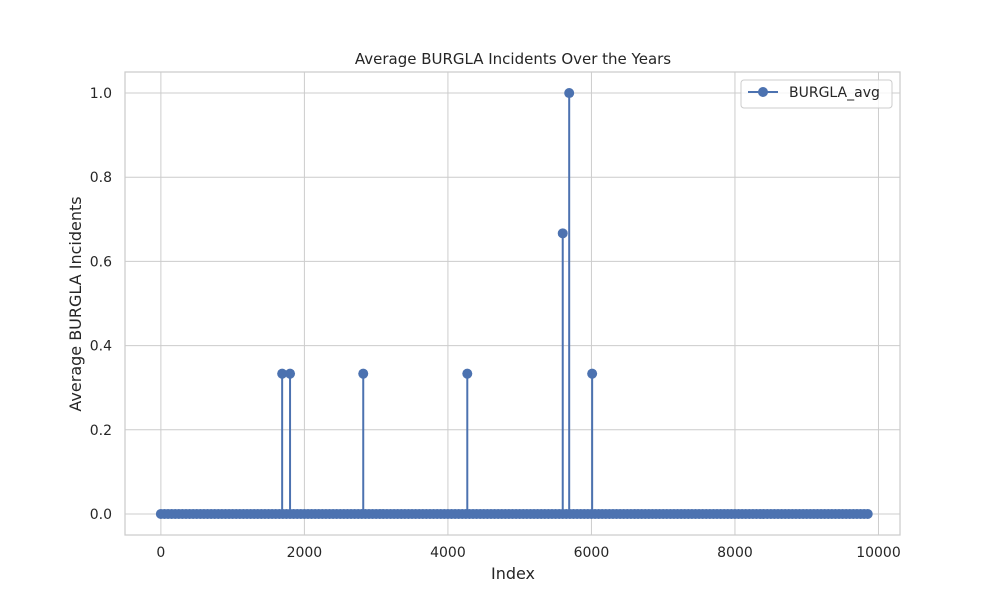  Describe the element at coordinates (735, 553) in the screenshot. I see `x-tick-label: 8000` at that location.